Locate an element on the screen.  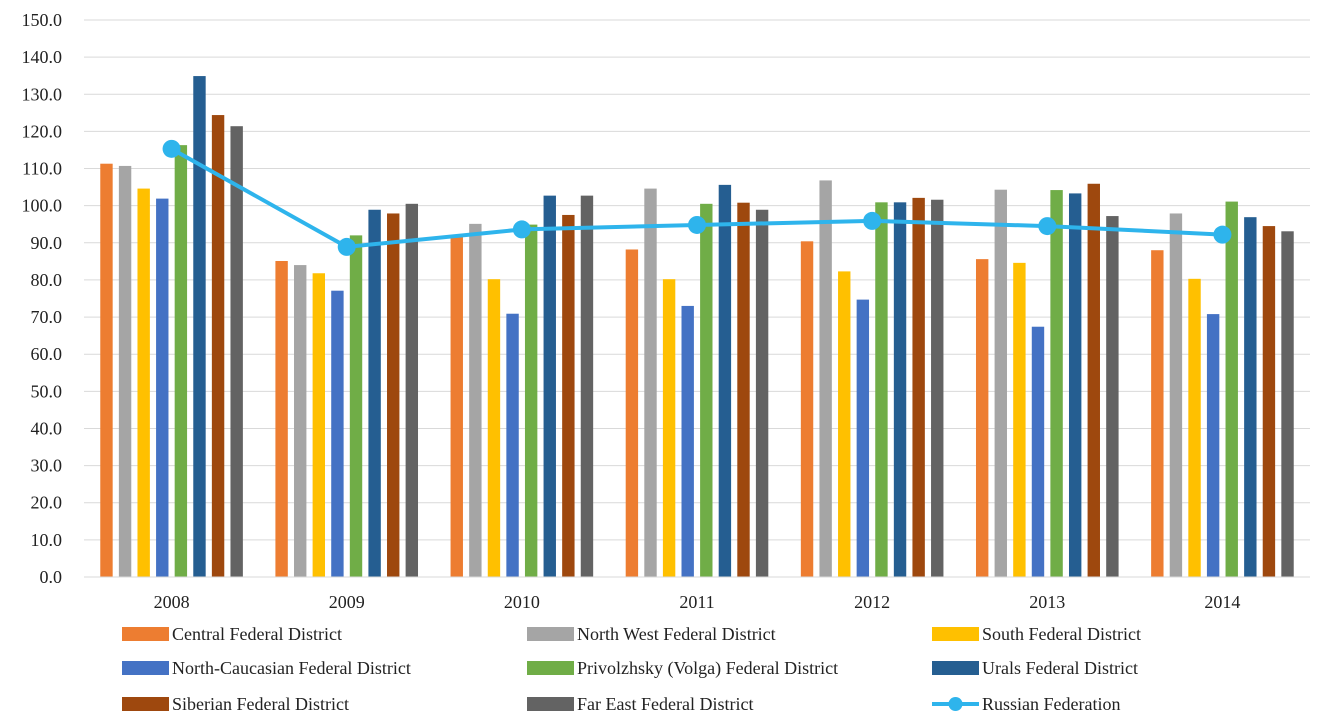
y-tick-label: 130.0 is located at coordinates (42, 94).